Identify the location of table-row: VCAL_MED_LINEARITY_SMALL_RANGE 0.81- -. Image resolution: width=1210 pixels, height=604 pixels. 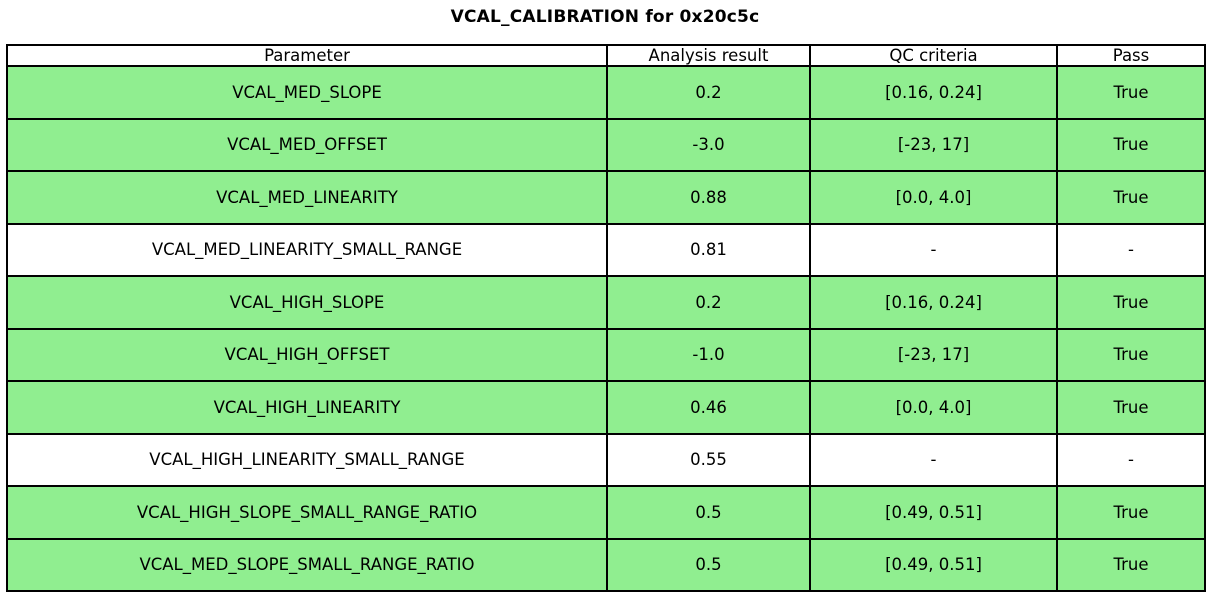
(606, 249).